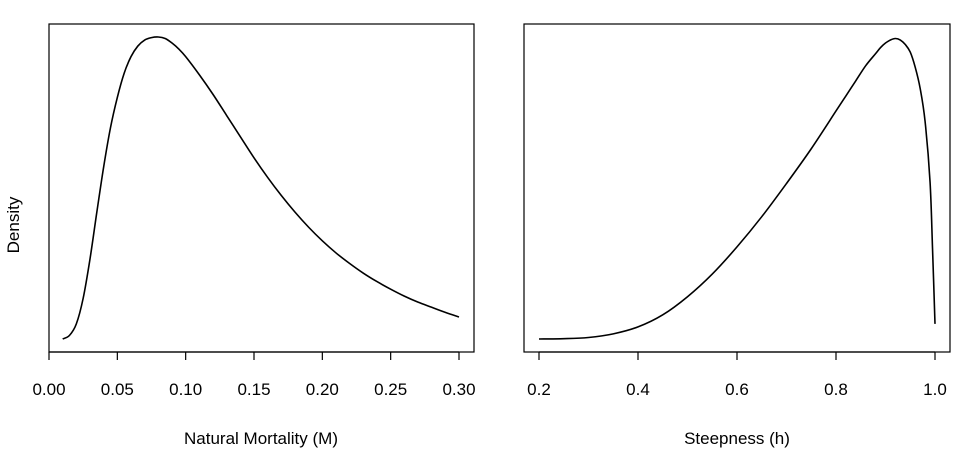 This screenshot has height=450, width=975. What do you see at coordinates (737, 389) in the screenshot?
I see `x-tick-label: 0.6` at bounding box center [737, 389].